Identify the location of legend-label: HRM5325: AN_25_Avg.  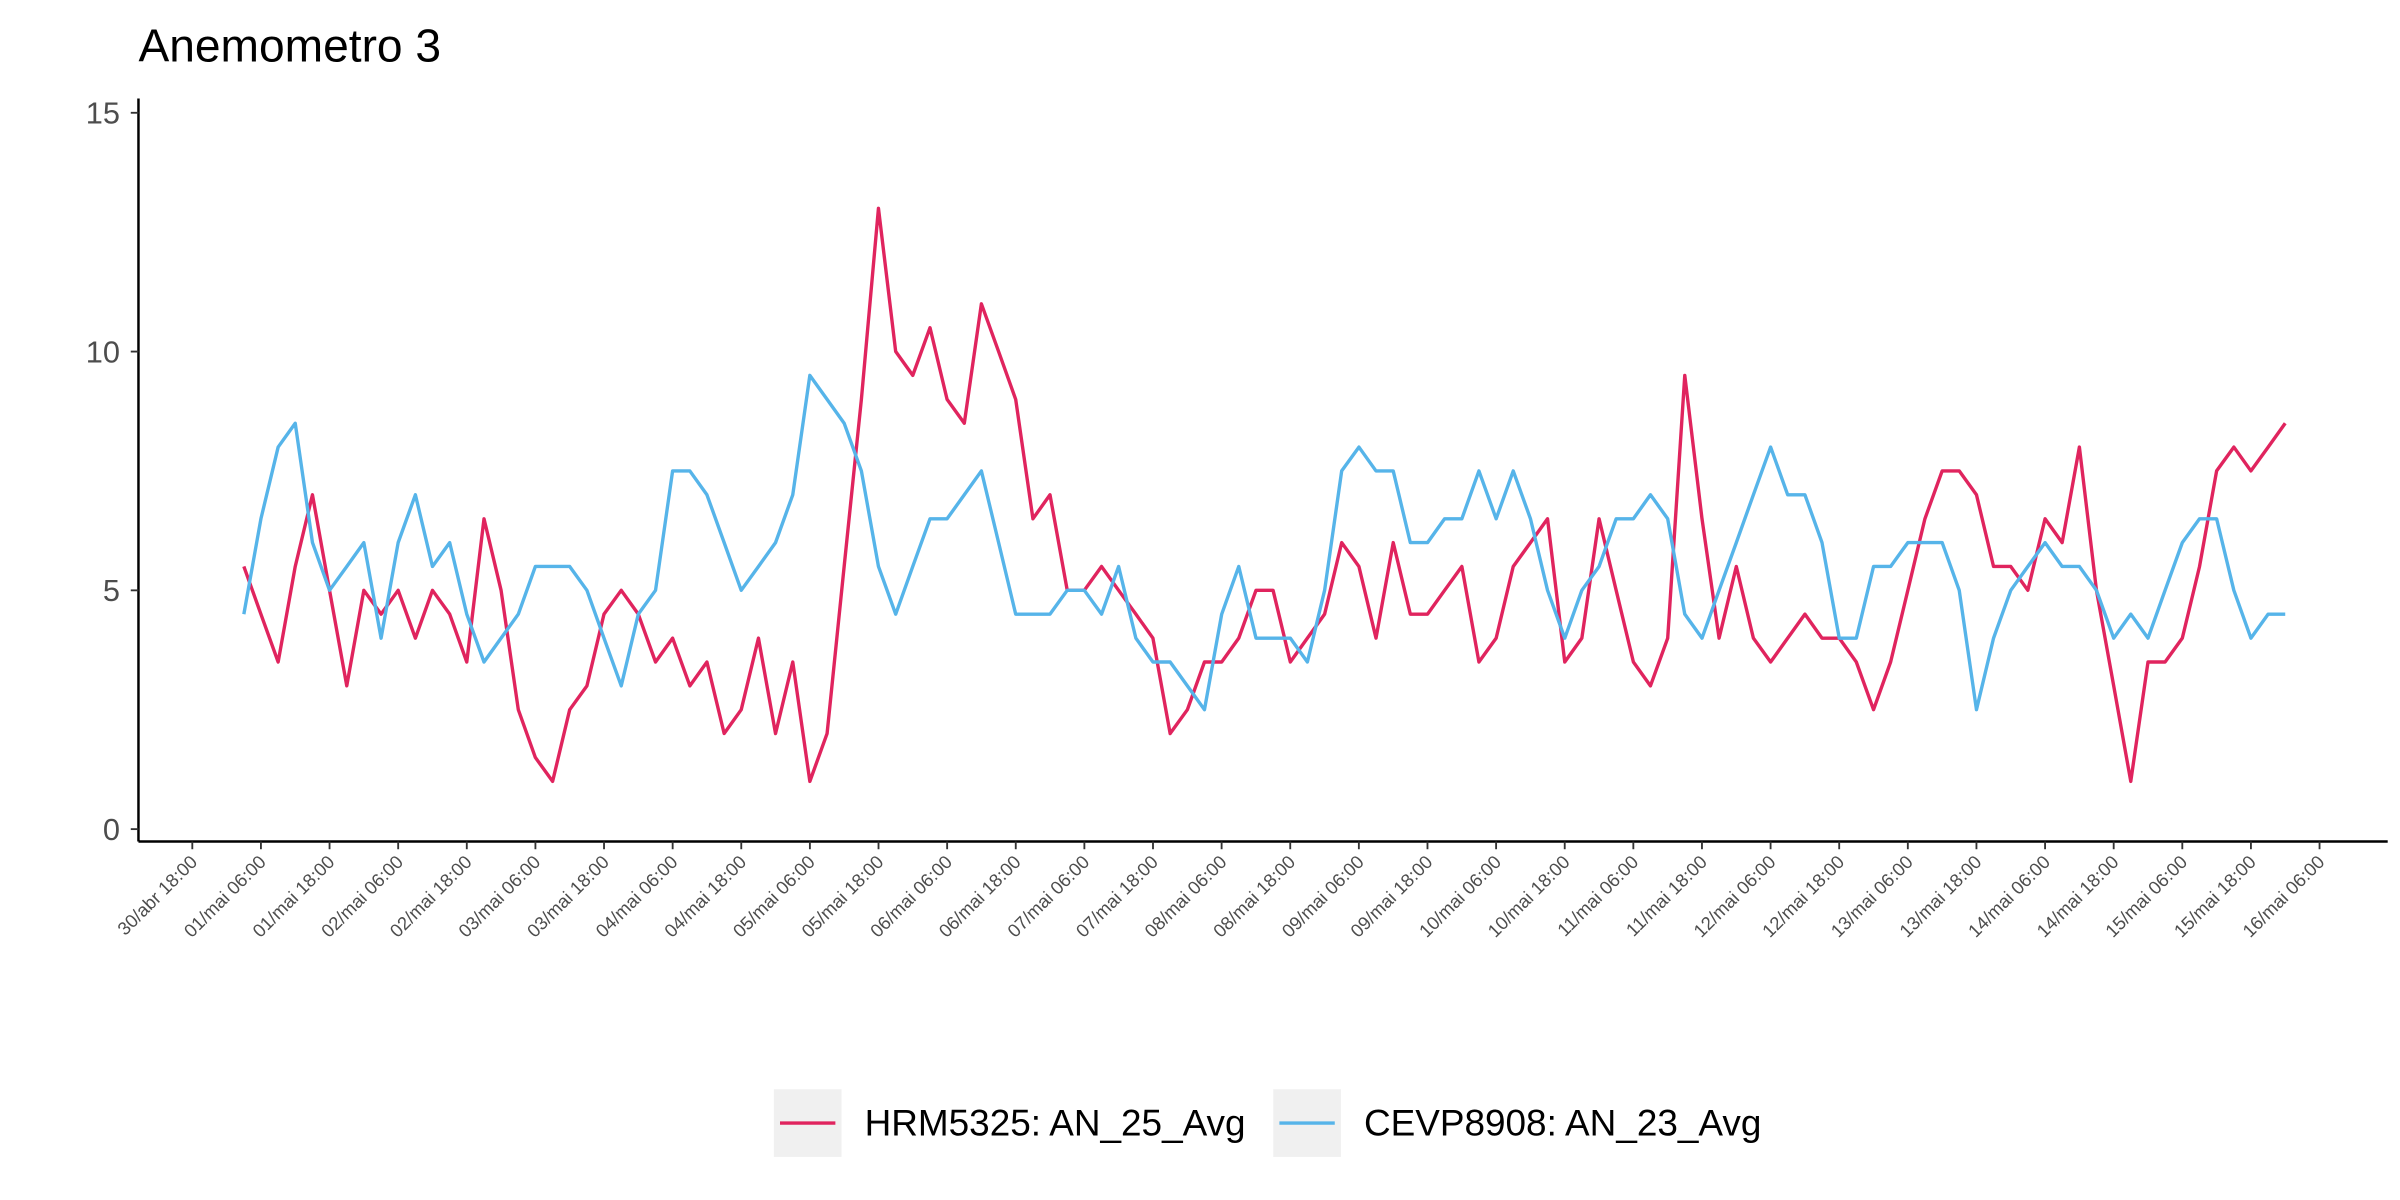
(1055, 1122).